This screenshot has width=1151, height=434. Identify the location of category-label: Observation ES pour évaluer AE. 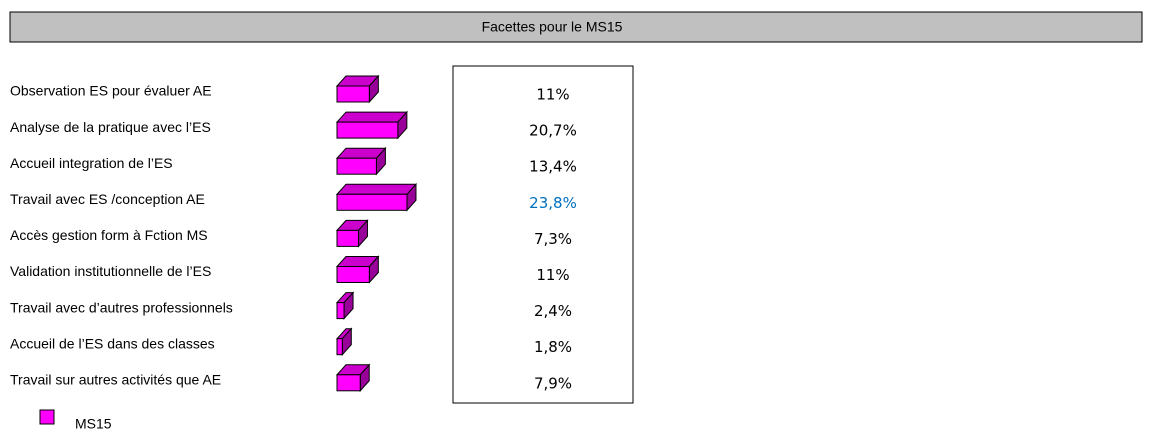
(111, 91).